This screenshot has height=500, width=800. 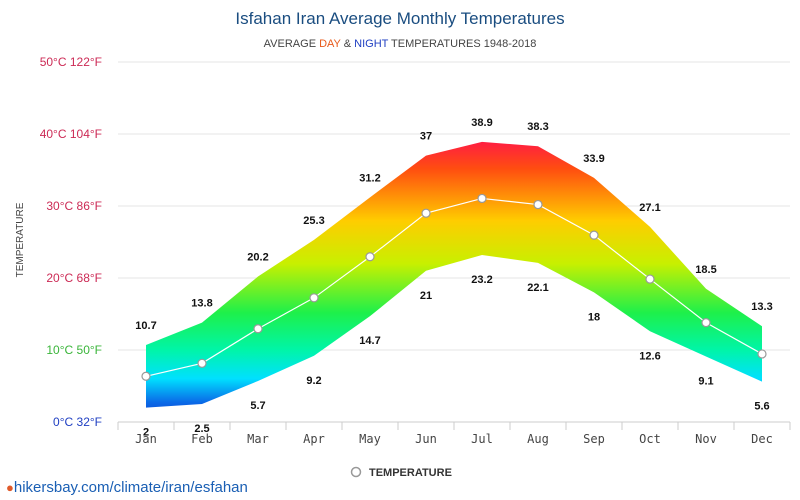 What do you see at coordinates (74, 206) in the screenshot?
I see `y-tick-label: 30°C 86°F` at bounding box center [74, 206].